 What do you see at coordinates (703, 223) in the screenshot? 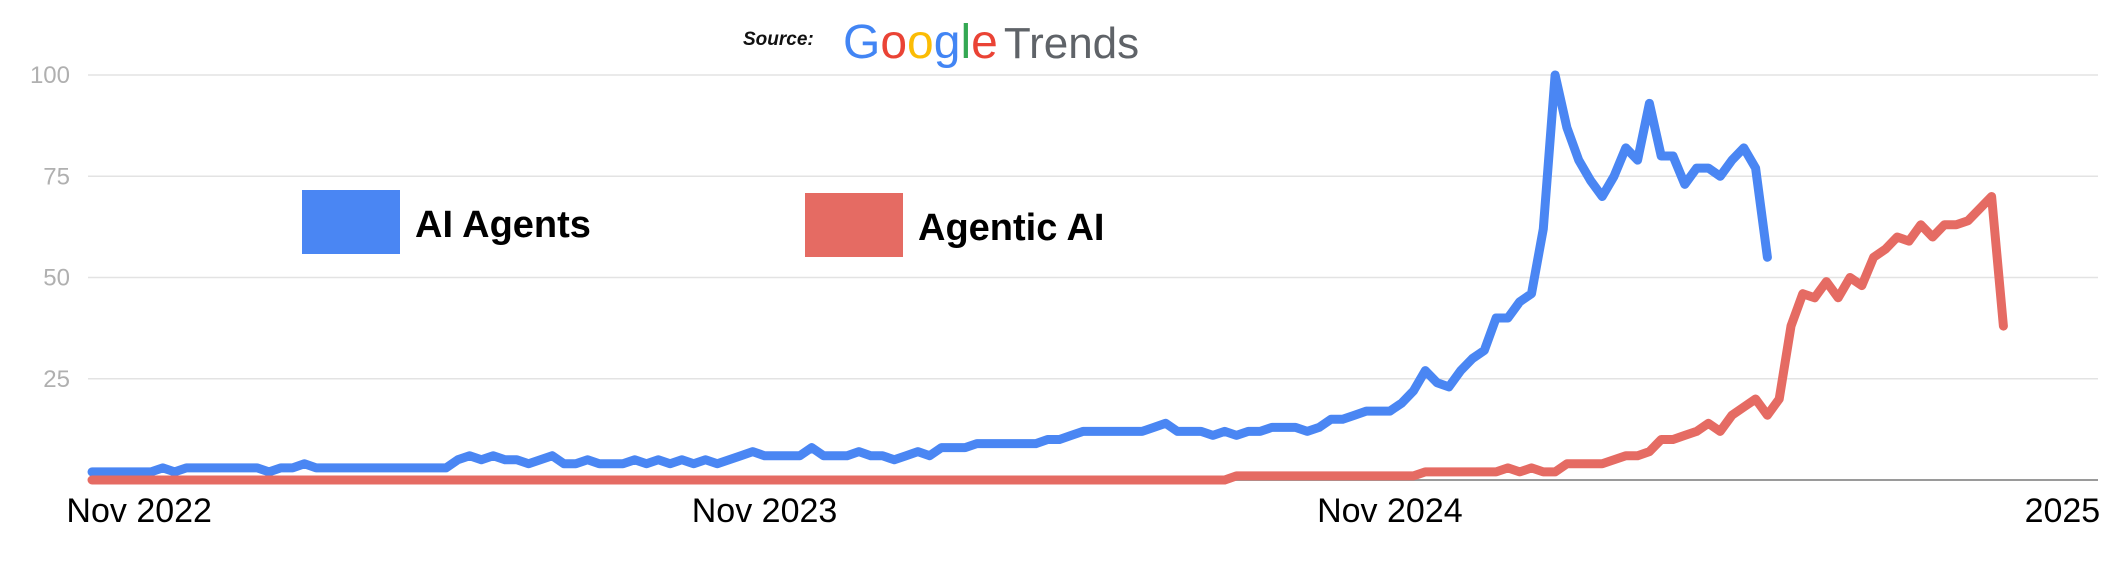
I see `legend: AI Agents Agentic AI` at bounding box center [703, 223].